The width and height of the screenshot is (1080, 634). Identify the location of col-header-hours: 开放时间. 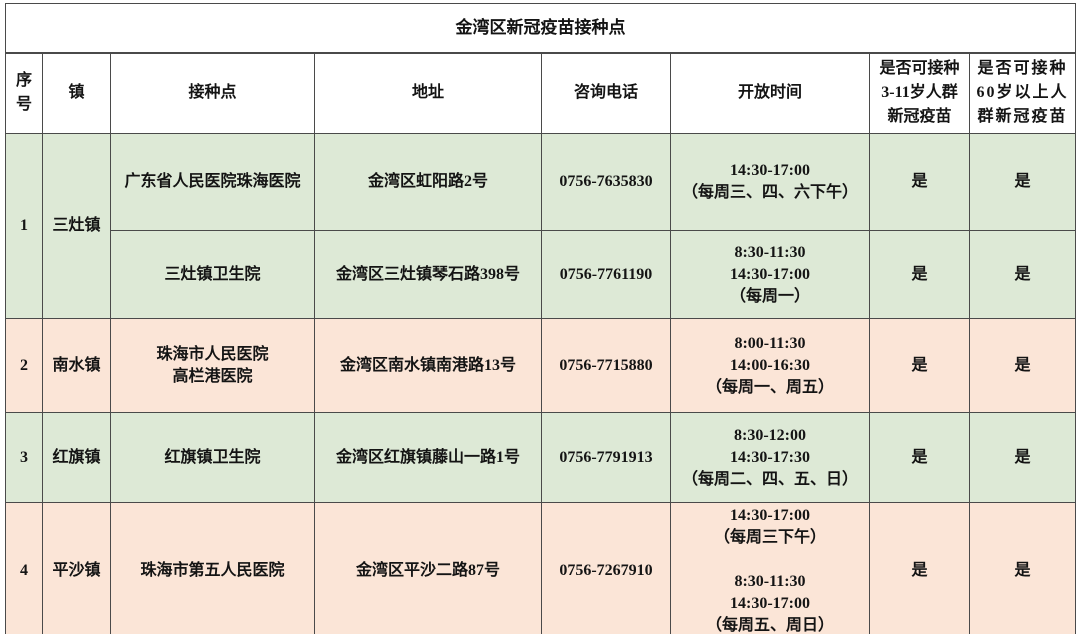
(770, 93).